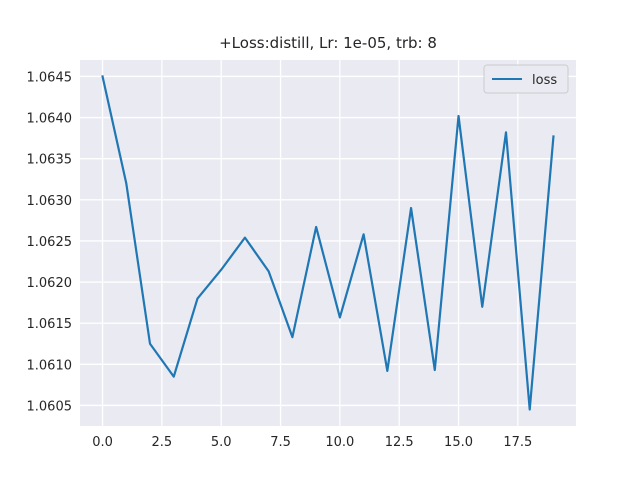 This screenshot has width=640, height=480. I want to click on y-tick-label: 1.0620, so click(50, 283).